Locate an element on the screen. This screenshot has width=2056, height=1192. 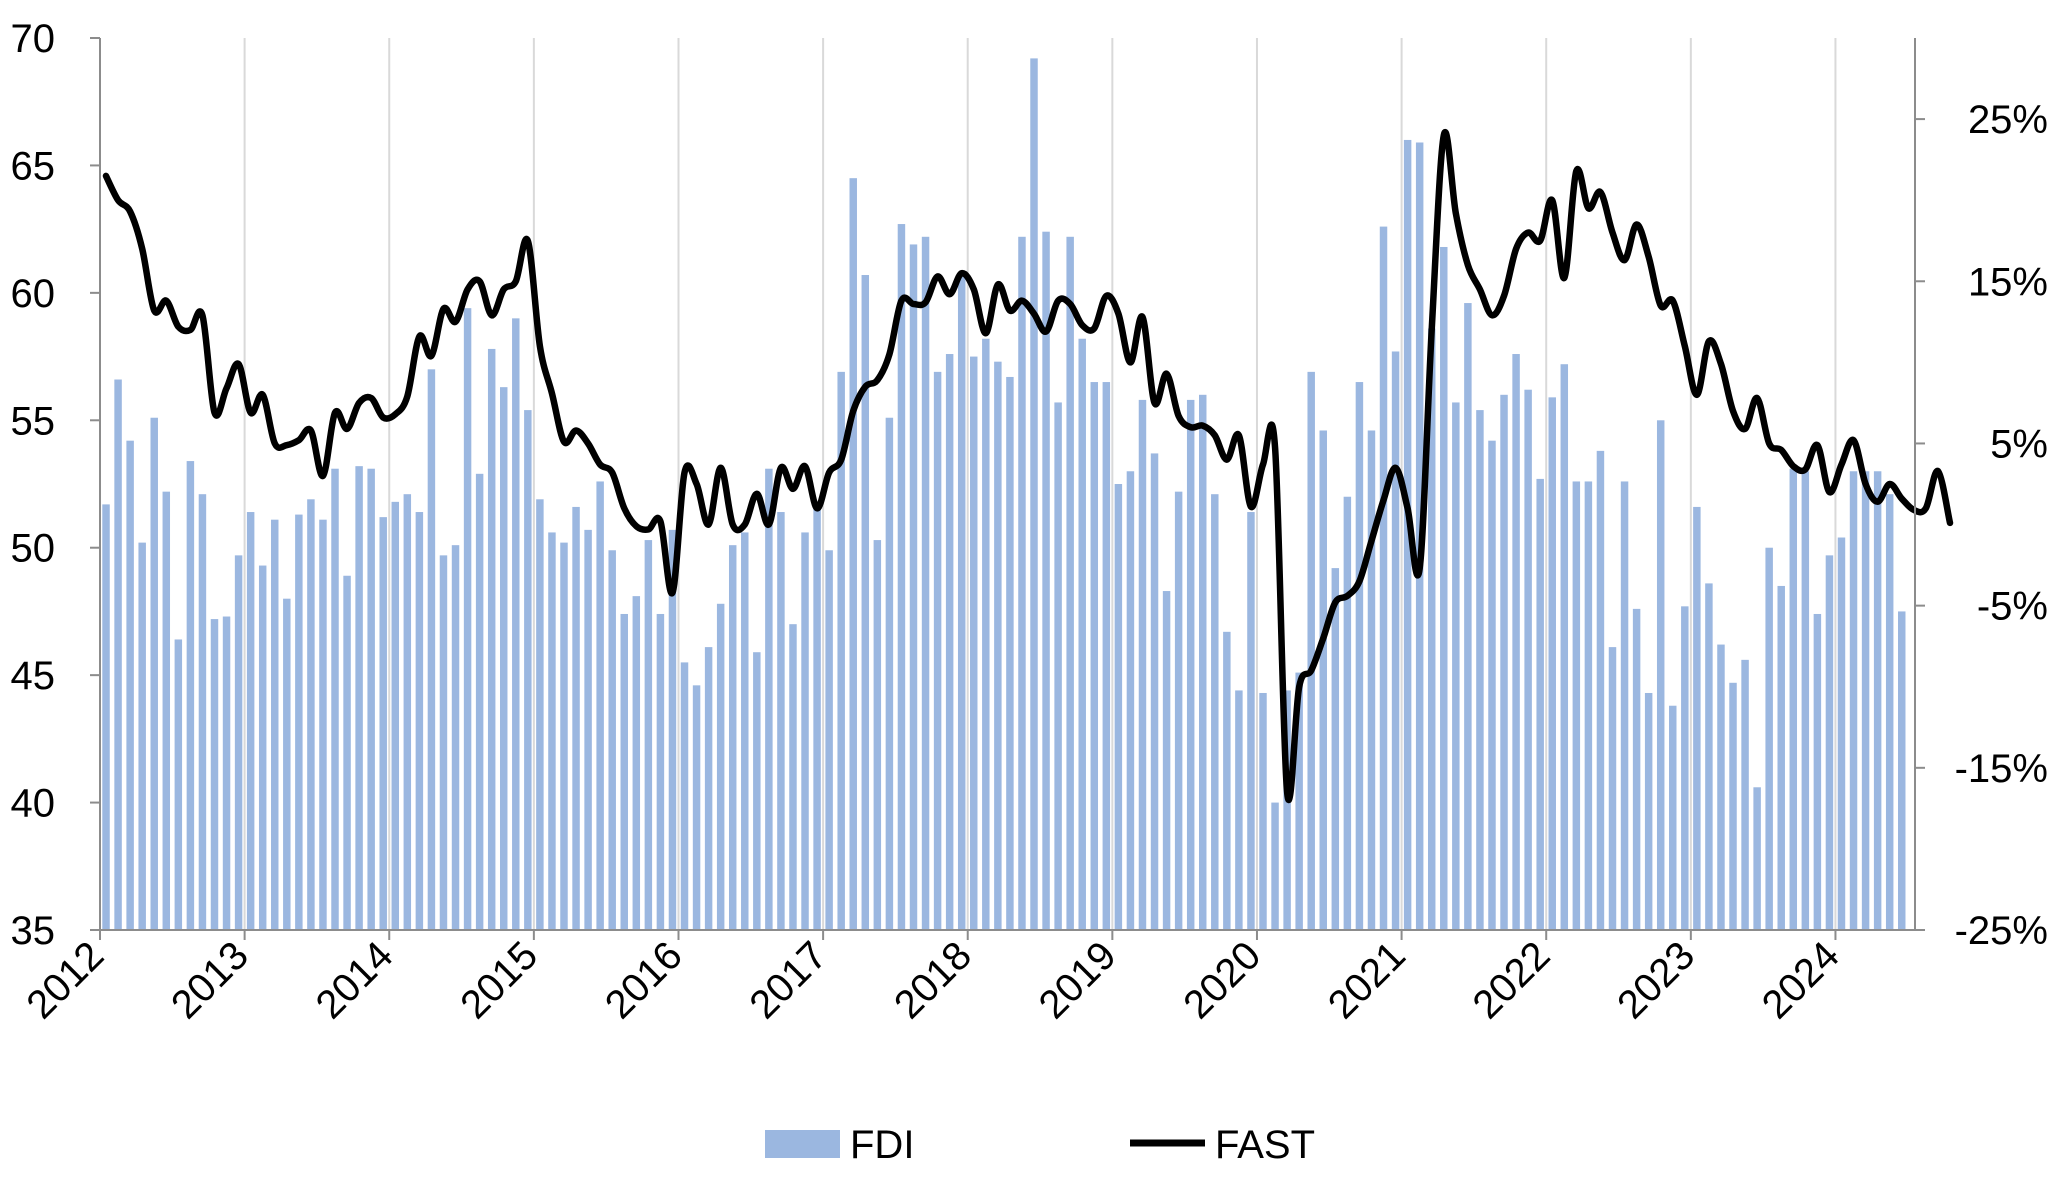
left-tick-label: 60 is located at coordinates (33, 294).